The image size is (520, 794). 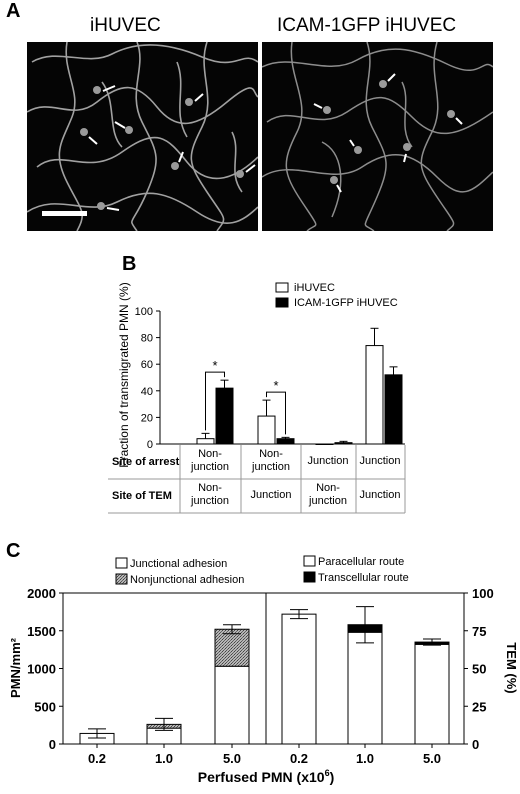 What do you see at coordinates (147, 365) in the screenshot?
I see `panel-b-ytick-label: 60` at bounding box center [147, 365].